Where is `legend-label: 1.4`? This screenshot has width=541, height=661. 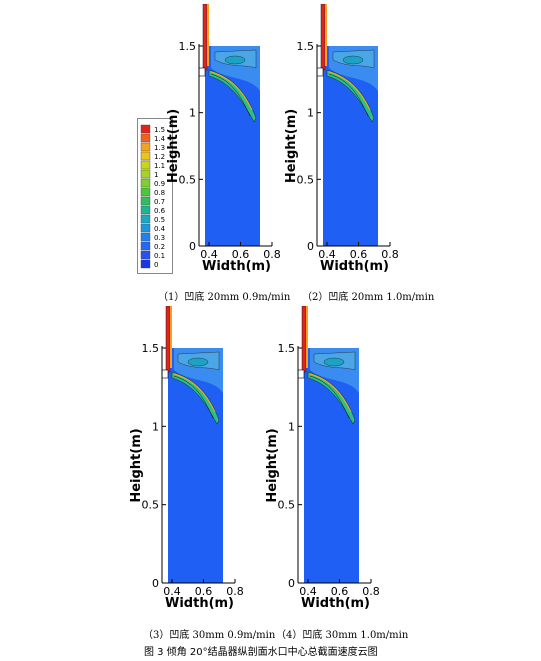 legend-label: 1.4 is located at coordinates (160, 139).